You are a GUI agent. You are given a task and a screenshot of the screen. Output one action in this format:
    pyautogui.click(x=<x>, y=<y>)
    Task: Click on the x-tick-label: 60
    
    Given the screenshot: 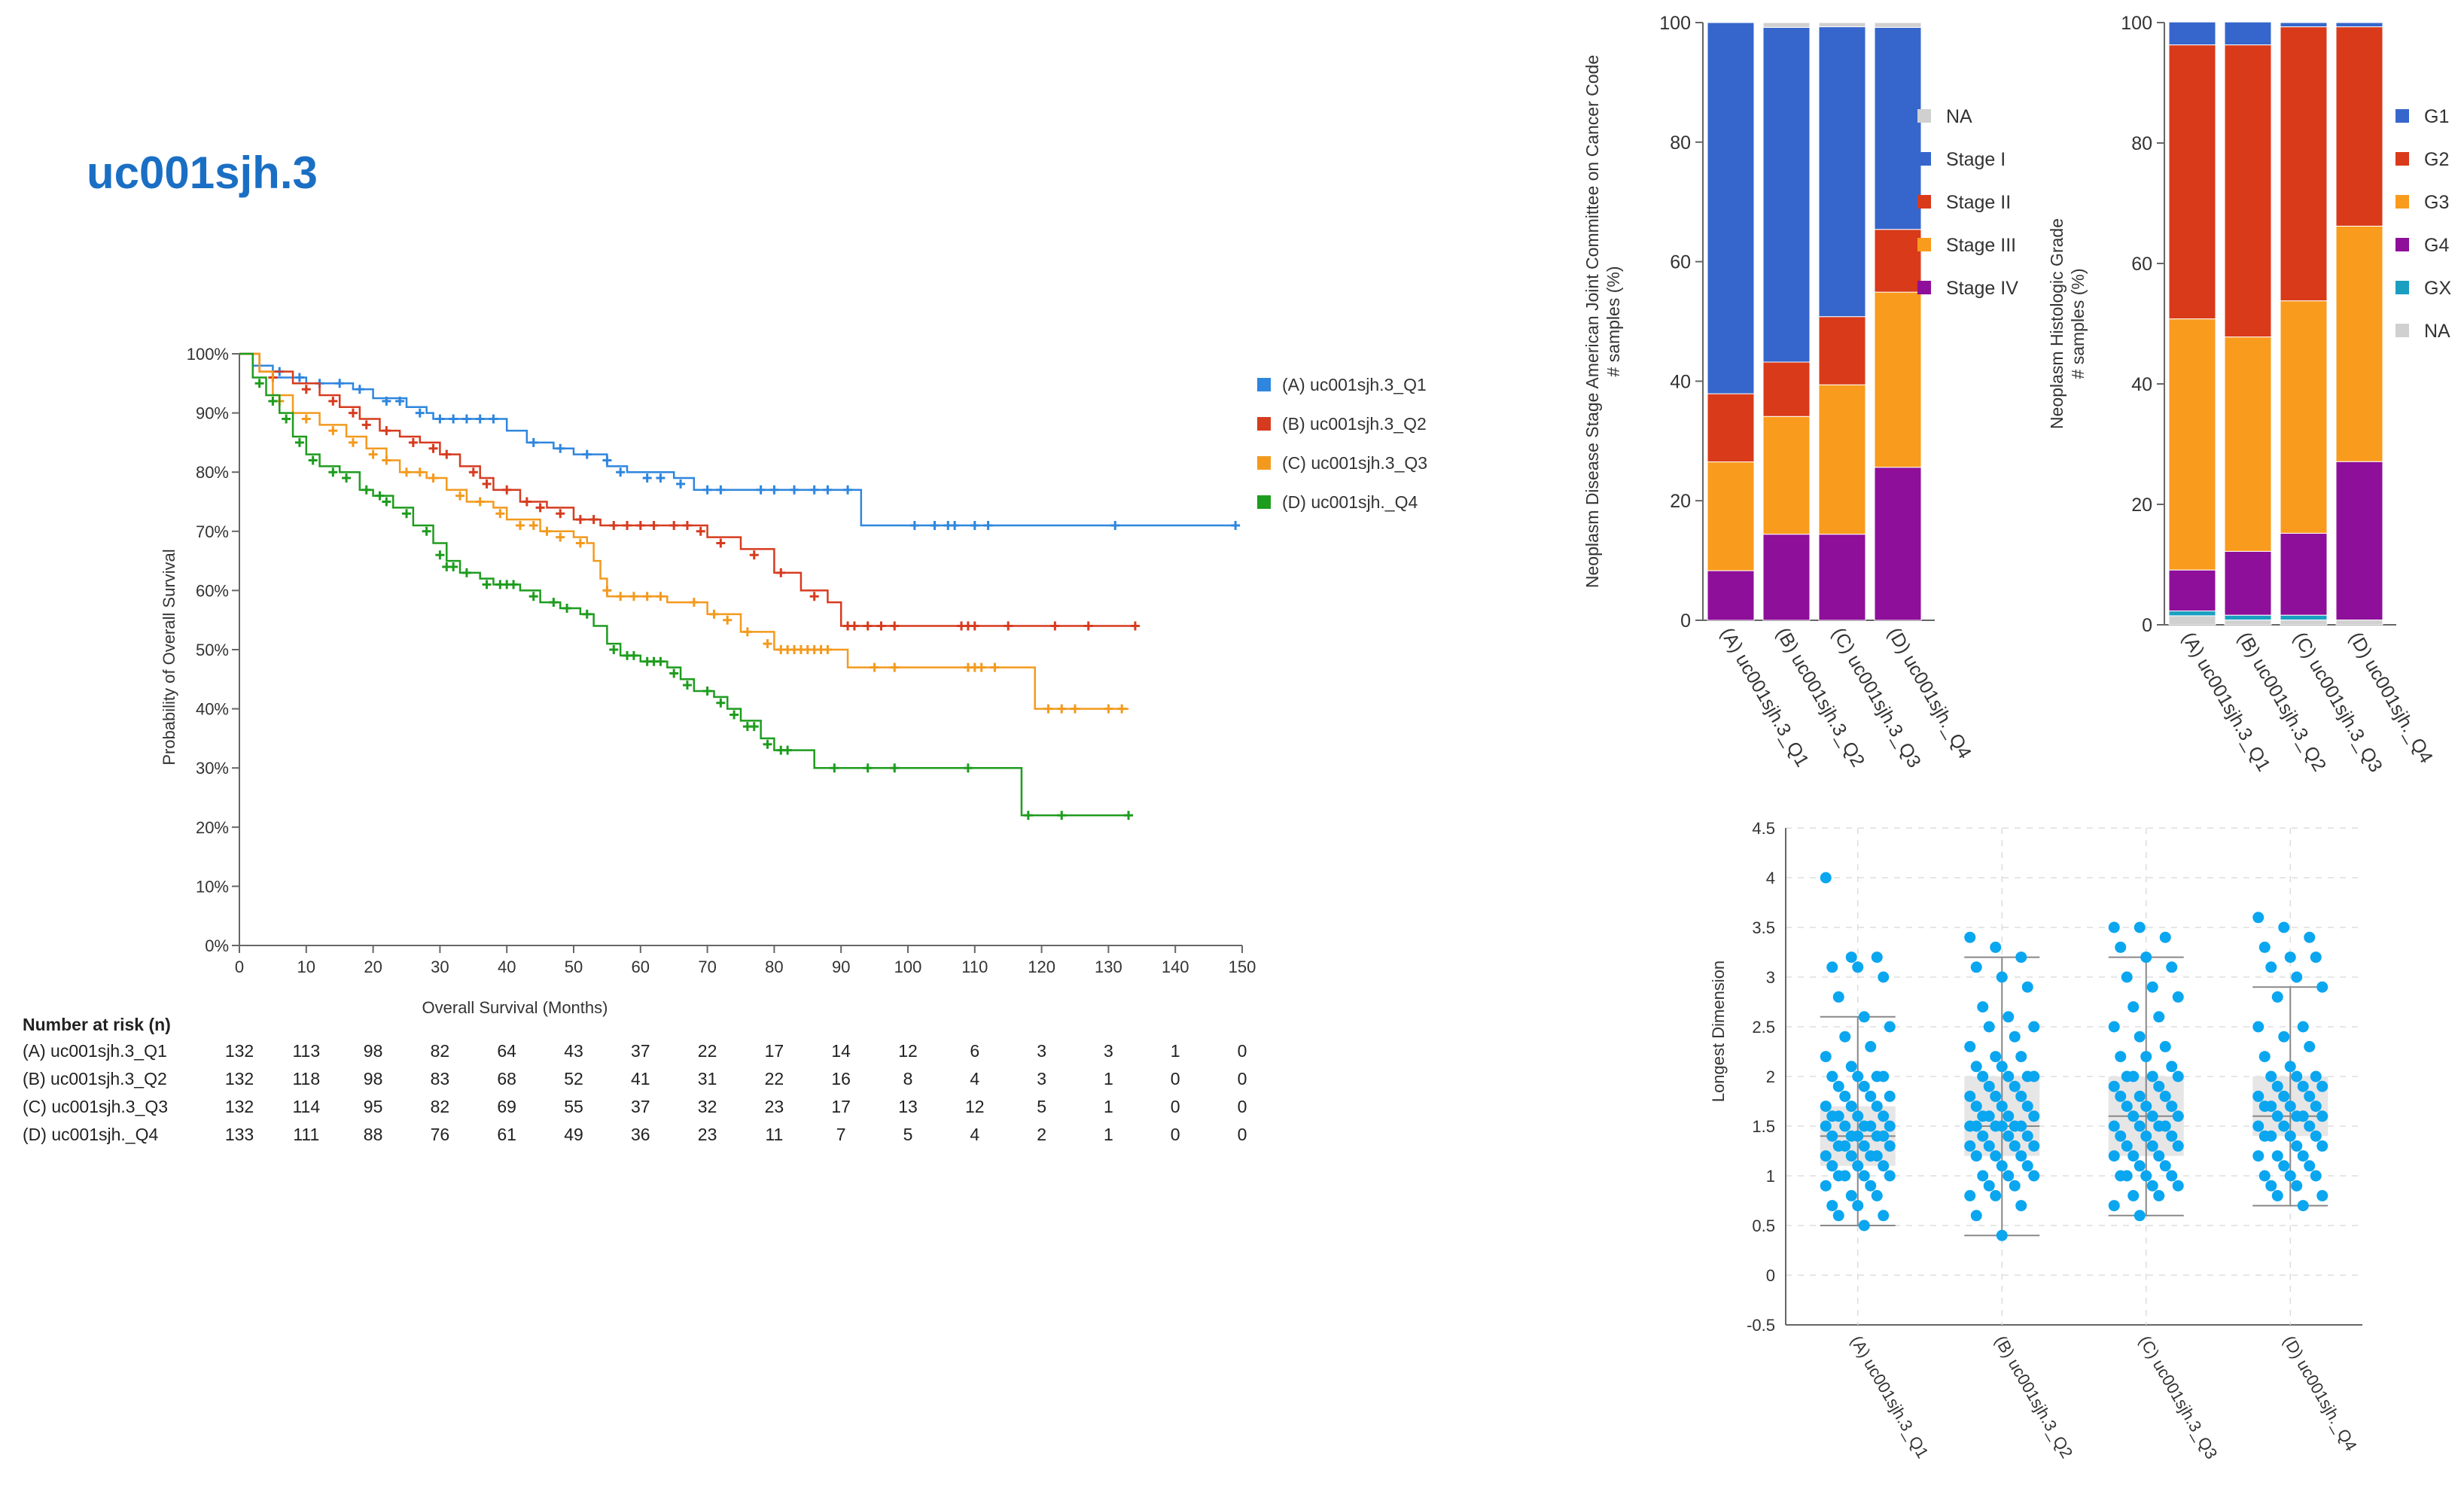 What is the action you would take?
    pyautogui.click(x=641, y=967)
    